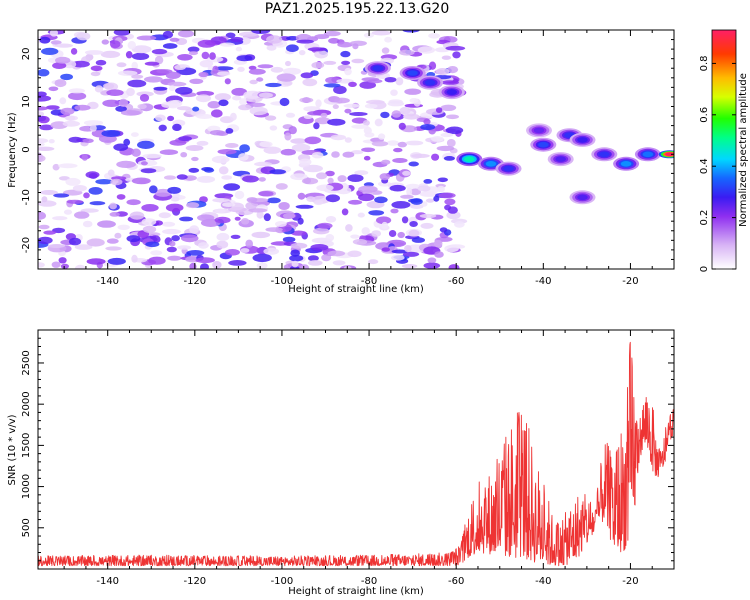  I want to click on colorbar-gradient, so click(724, 149).